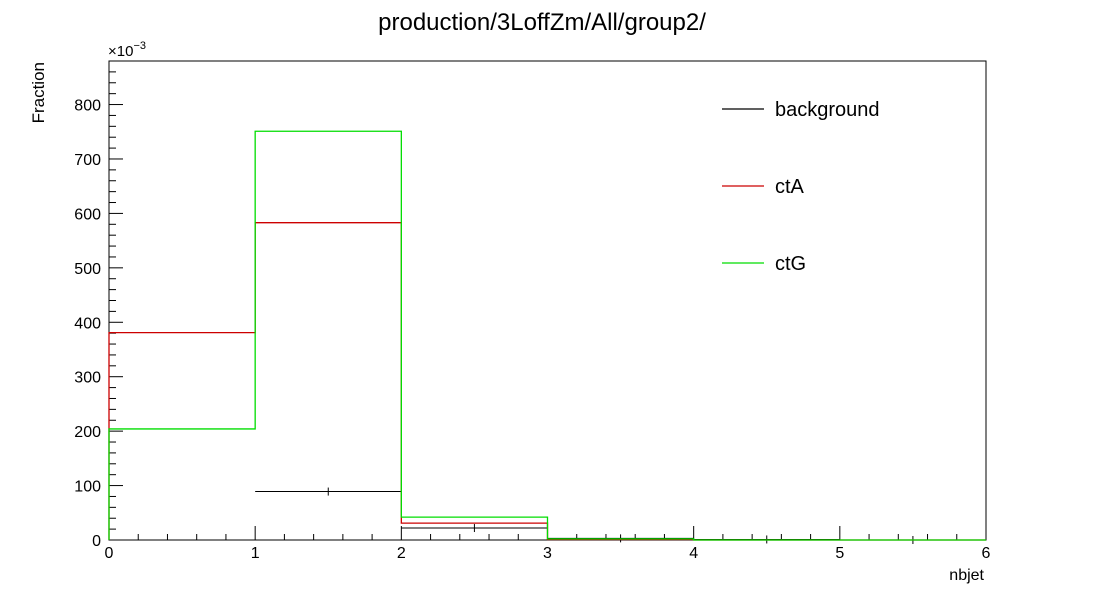 The height and width of the screenshot is (600, 1096). What do you see at coordinates (790, 187) in the screenshot?
I see `legend-label: ctA` at bounding box center [790, 187].